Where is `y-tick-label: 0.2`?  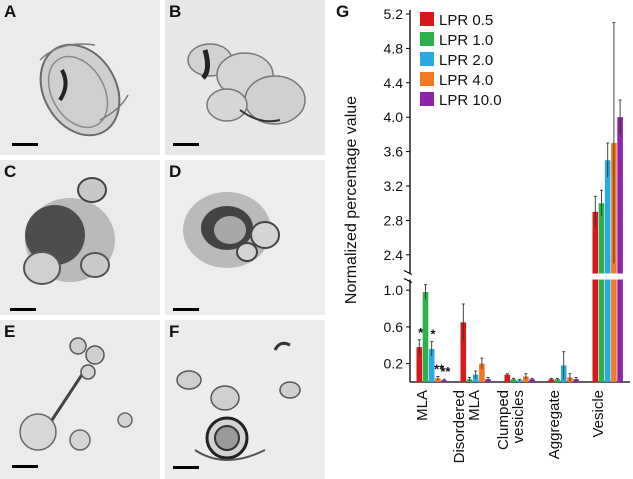
y-tick-label: 0.2 is located at coordinates (394, 364).